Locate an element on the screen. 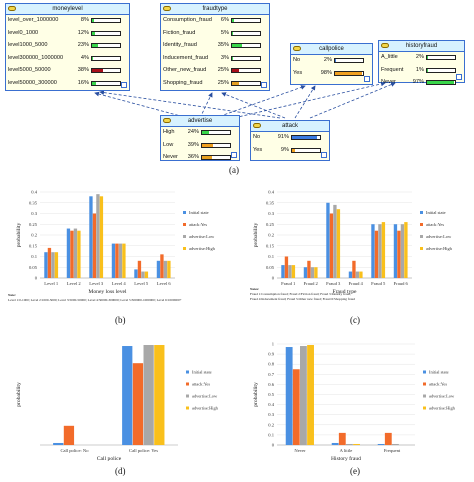  y-tick-label: 1 is located at coordinates (273, 344).